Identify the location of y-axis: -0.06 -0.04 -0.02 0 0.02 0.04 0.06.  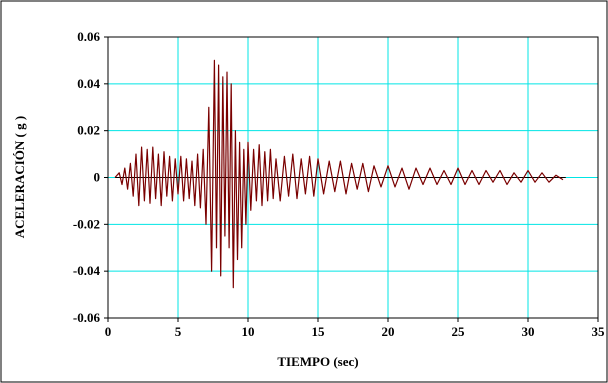
(90, 177).